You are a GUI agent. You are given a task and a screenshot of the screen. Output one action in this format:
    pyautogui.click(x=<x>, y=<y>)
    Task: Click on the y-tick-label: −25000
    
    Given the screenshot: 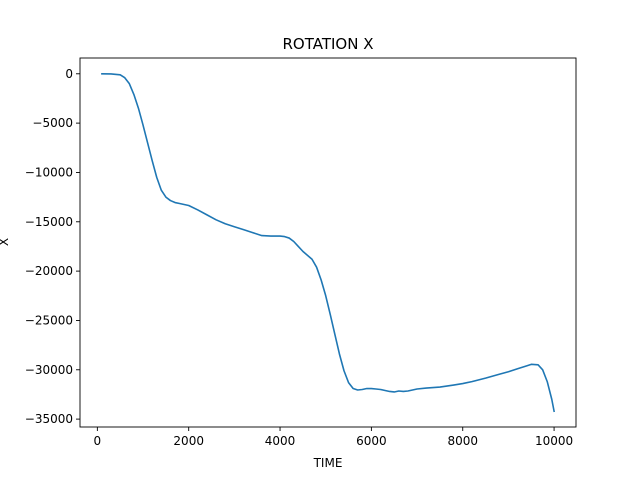 What is the action you would take?
    pyautogui.click(x=49, y=320)
    